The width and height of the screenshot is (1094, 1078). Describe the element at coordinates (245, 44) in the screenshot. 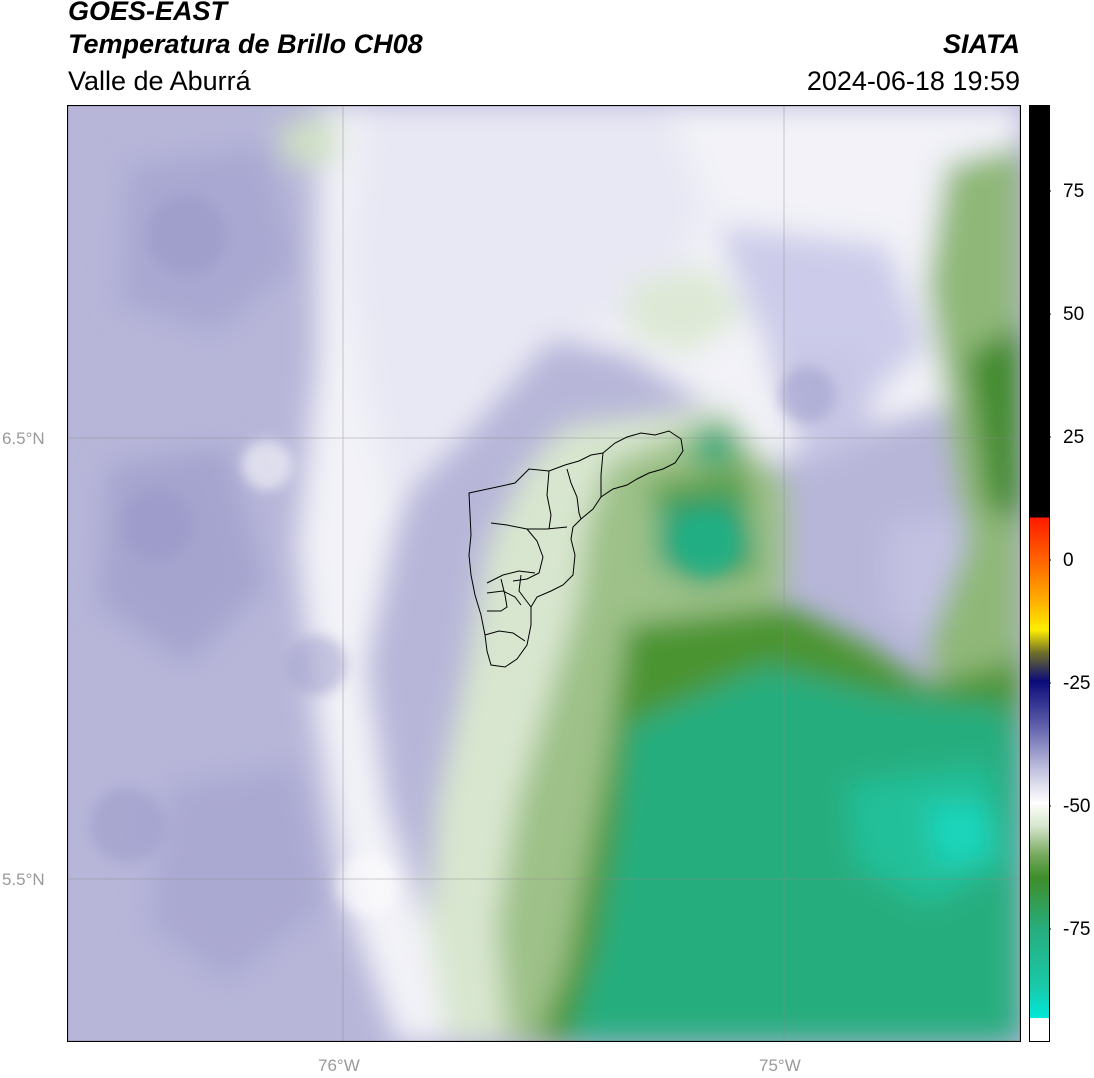

I see `product-title: Temperatura de Brillo CH08` at that location.